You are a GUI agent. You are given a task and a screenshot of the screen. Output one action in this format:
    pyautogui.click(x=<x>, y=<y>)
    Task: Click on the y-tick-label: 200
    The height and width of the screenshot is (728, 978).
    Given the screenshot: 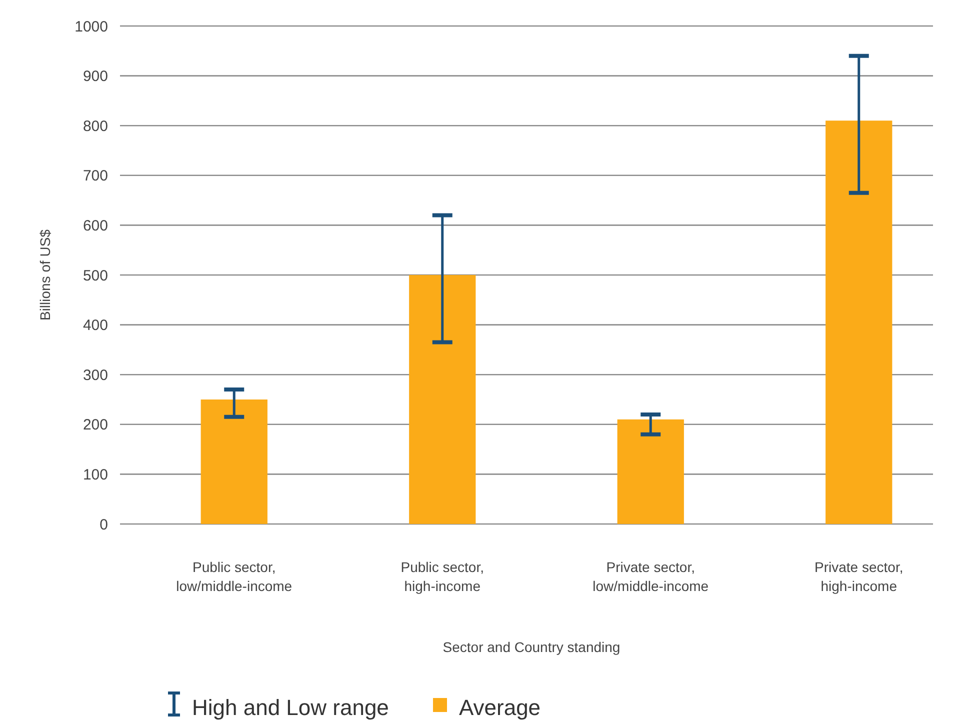 What is the action you would take?
    pyautogui.click(x=95, y=425)
    